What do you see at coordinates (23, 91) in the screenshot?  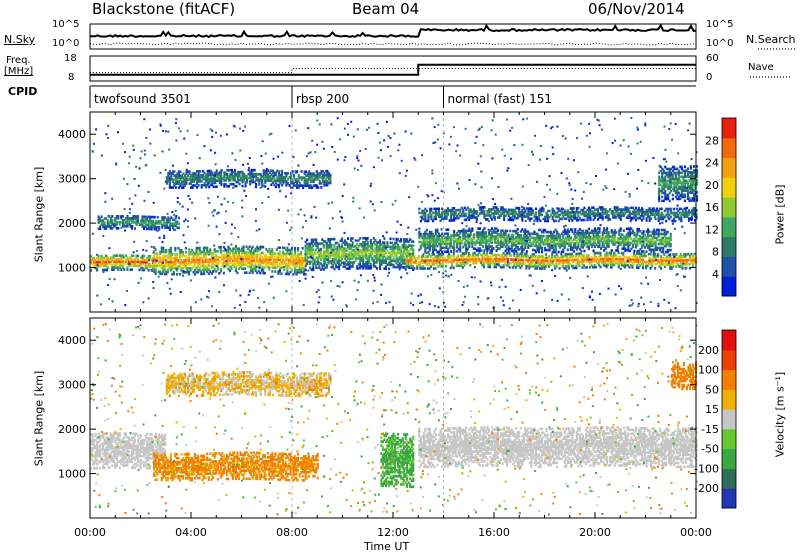 I see `cpid-label: CPID` at bounding box center [23, 91].